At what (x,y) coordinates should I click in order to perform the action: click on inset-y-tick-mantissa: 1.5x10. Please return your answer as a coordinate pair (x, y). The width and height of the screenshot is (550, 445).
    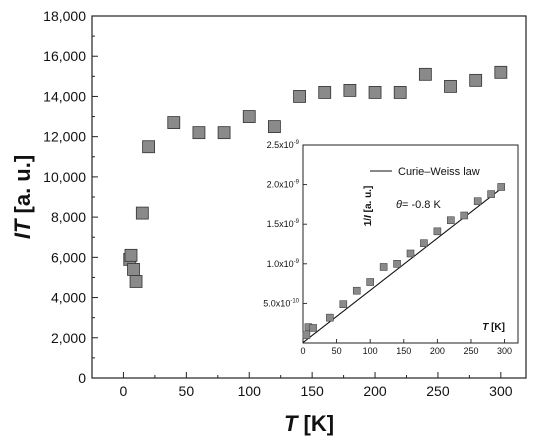
    Looking at the image, I should click on (280, 224).